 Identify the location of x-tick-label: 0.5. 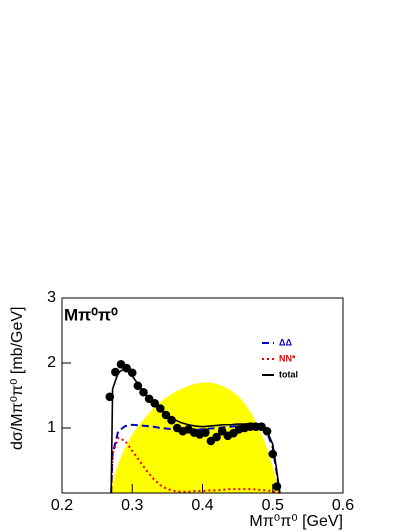
(273, 505).